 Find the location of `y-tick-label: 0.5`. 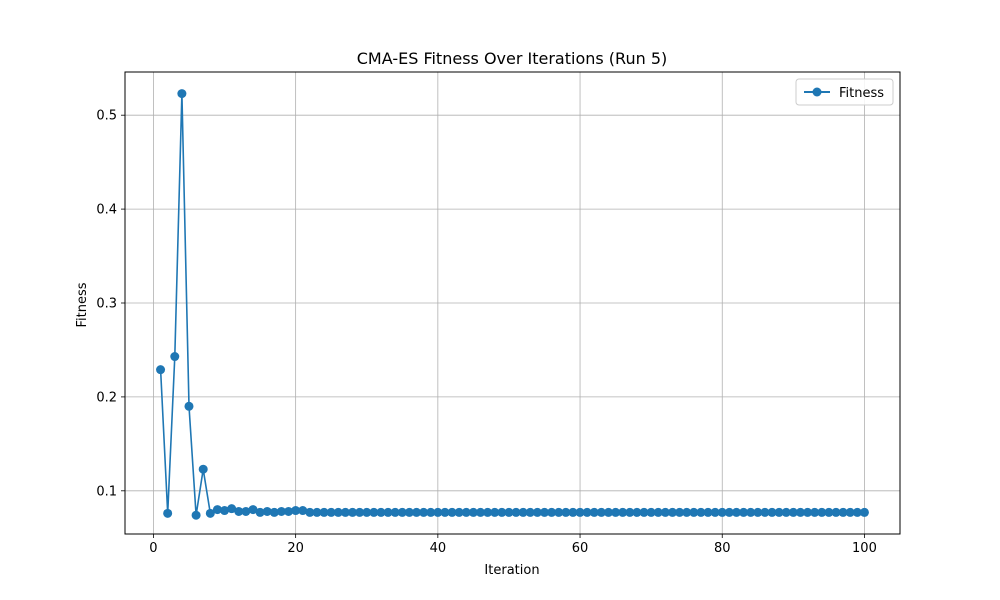

y-tick-label: 0.5 is located at coordinates (106, 116).